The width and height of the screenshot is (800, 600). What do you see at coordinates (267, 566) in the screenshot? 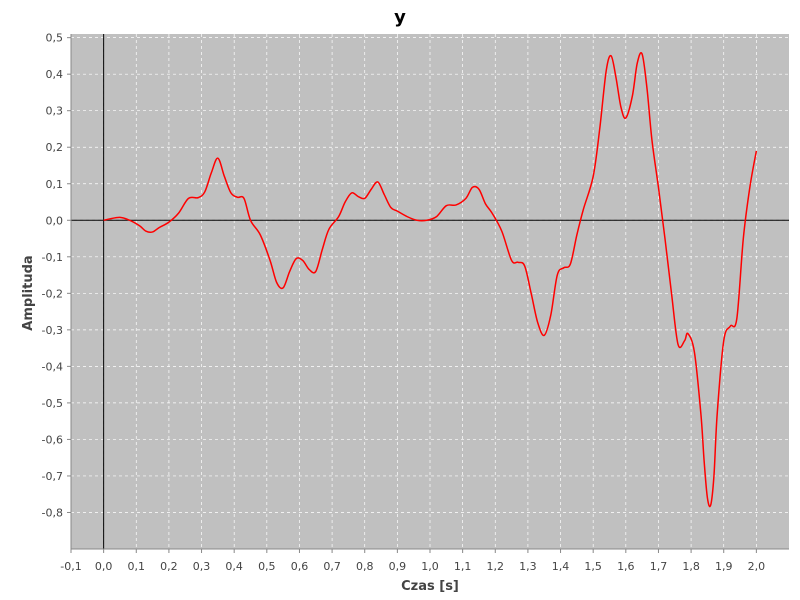
I see `x-tick-label: 0,5` at bounding box center [267, 566].